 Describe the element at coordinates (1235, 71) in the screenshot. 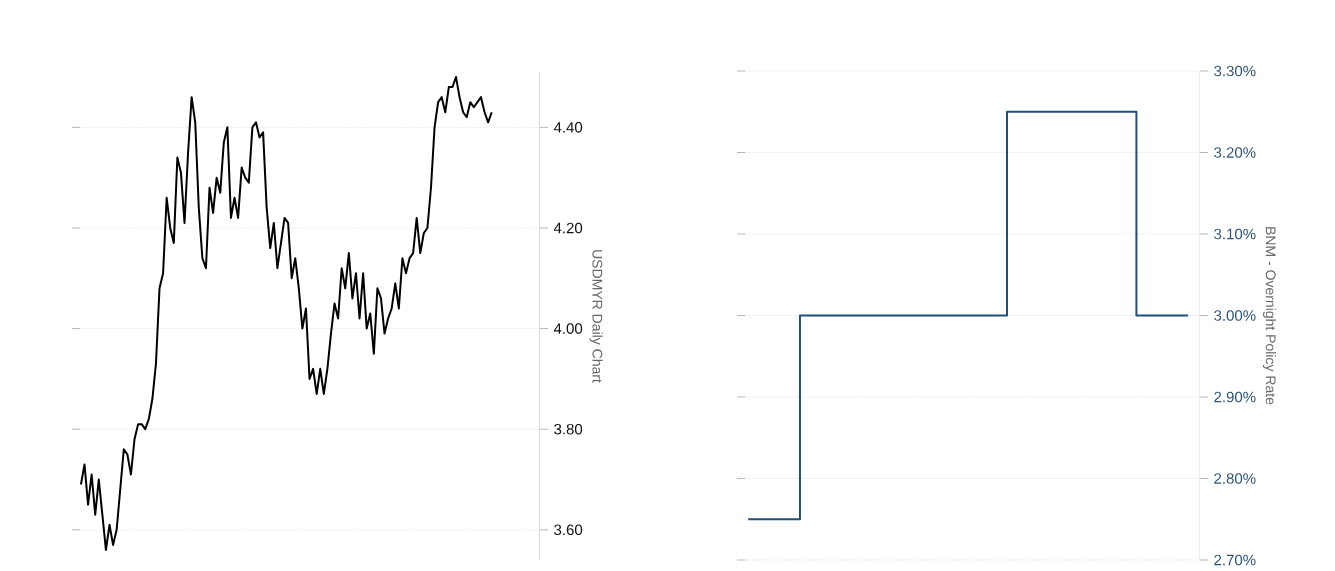

I see `y-tick-label: 3.30%` at that location.